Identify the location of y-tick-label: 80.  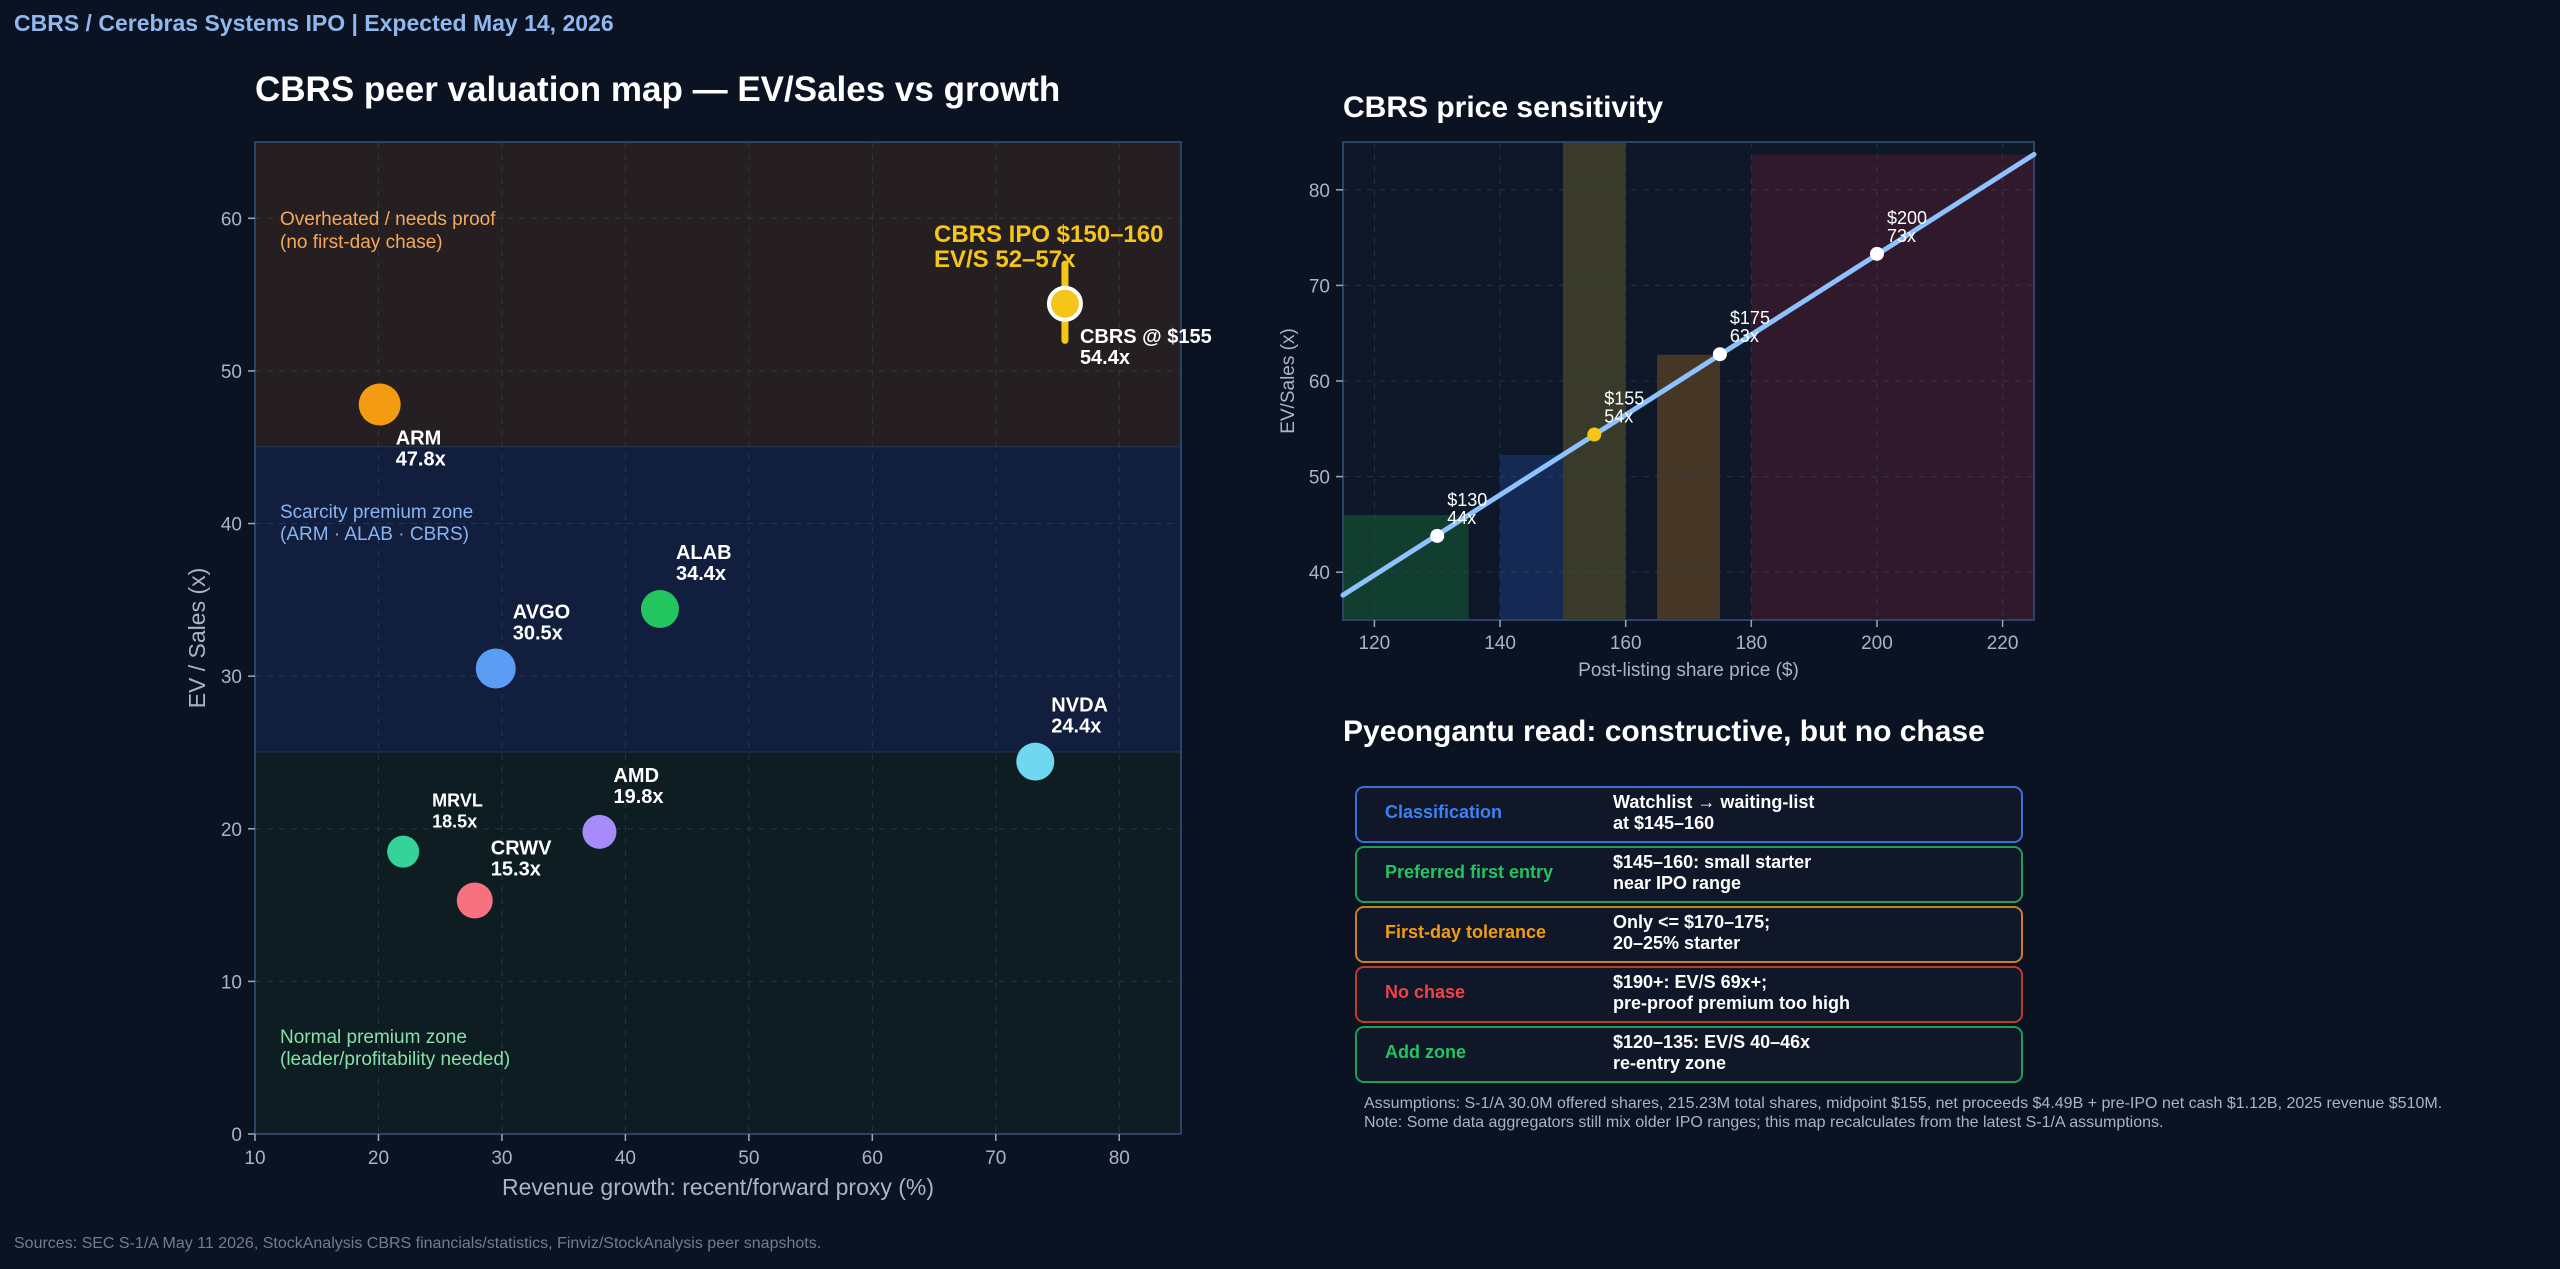
(1319, 191).